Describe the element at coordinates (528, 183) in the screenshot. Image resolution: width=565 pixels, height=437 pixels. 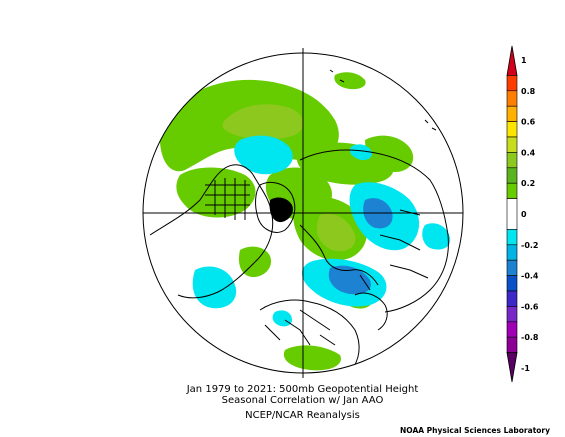
I see `colorbar-tick-label: 0.2` at that location.